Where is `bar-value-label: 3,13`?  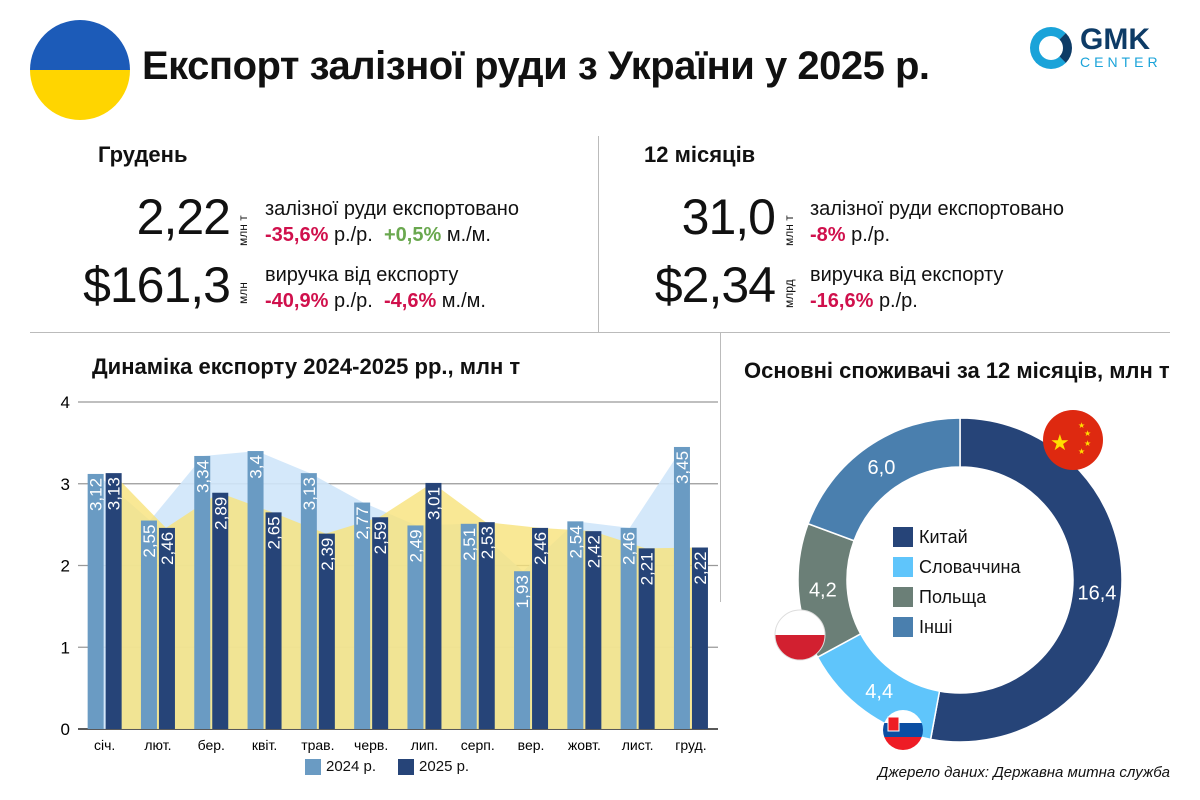 bar-value-label: 3,13 is located at coordinates (309, 493).